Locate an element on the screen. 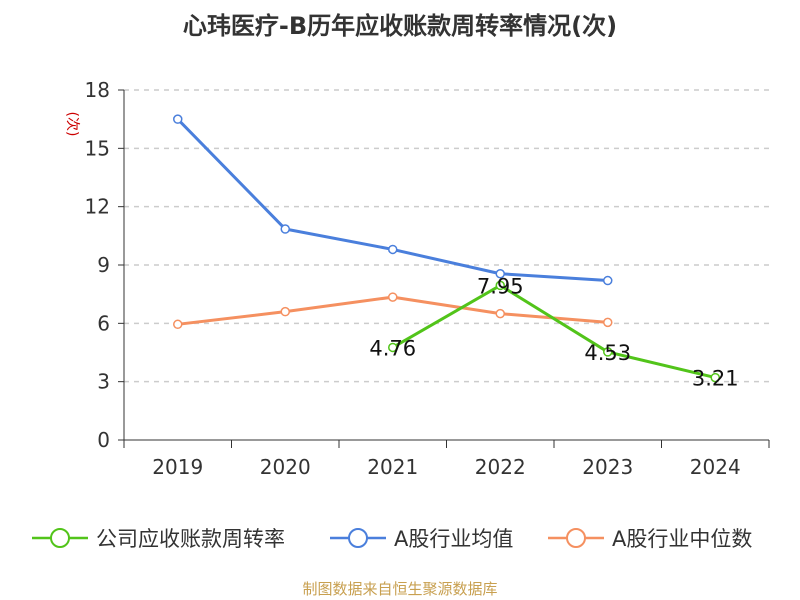 This screenshot has height=600, width=800. y-tick-label: 15 is located at coordinates (97, 148).